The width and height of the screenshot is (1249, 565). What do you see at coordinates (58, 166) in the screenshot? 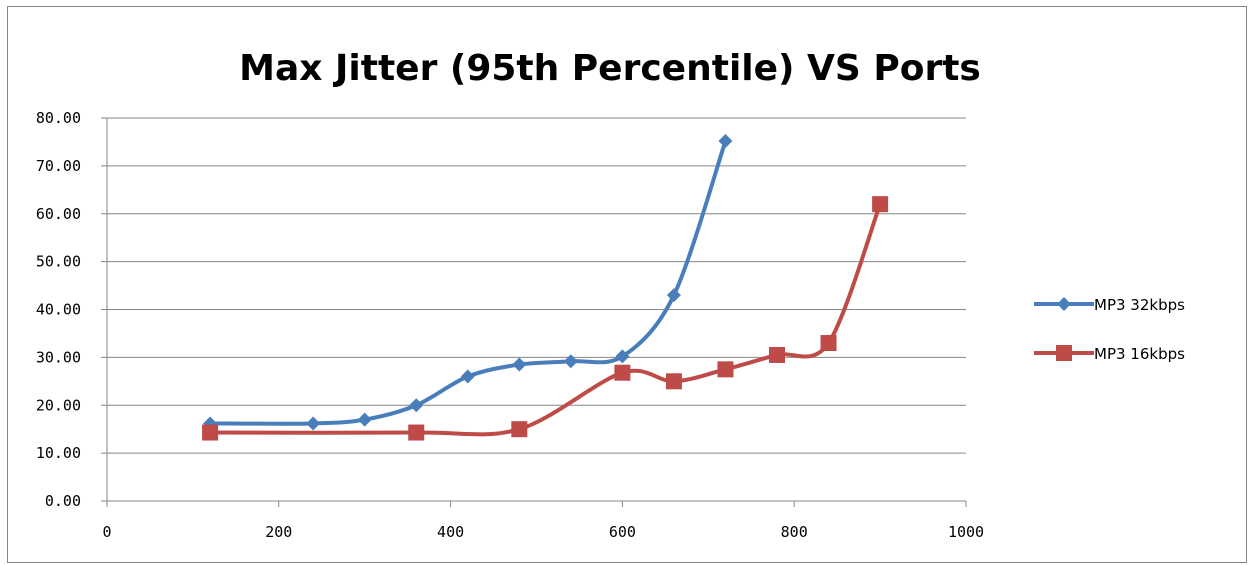
I see `y-tick-label: 70.00` at bounding box center [58, 166].